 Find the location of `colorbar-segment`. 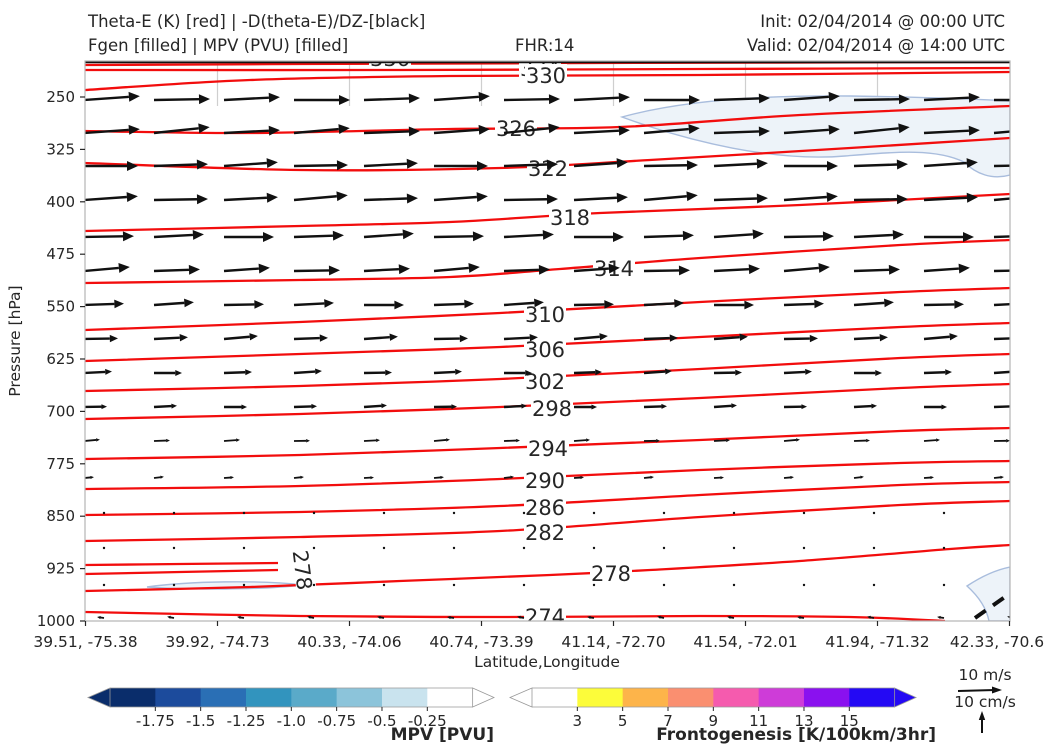

colorbar-segment is located at coordinates (872, 697).